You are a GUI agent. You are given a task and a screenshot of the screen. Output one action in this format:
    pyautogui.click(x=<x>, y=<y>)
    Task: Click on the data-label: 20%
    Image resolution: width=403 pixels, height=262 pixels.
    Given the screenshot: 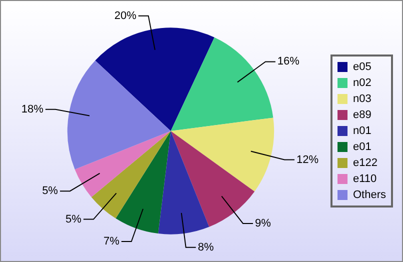 What is the action you would take?
    pyautogui.click(x=125, y=16)
    